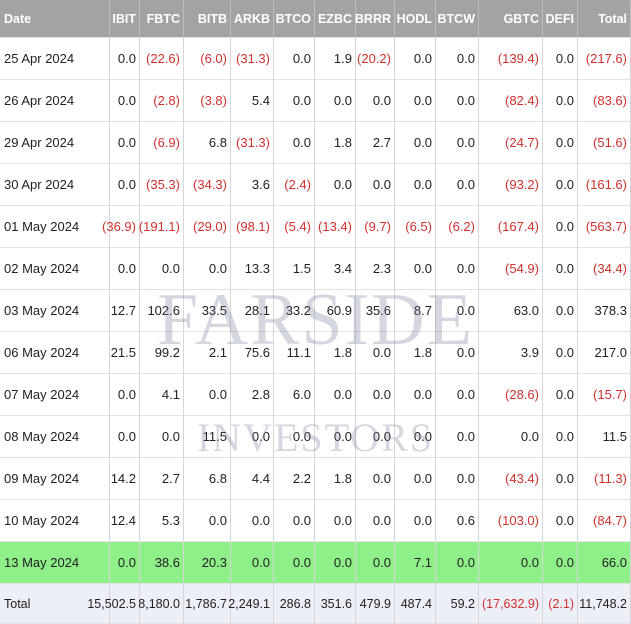 The width and height of the screenshot is (631, 624). I want to click on table-cell: (54.9), so click(511, 269).